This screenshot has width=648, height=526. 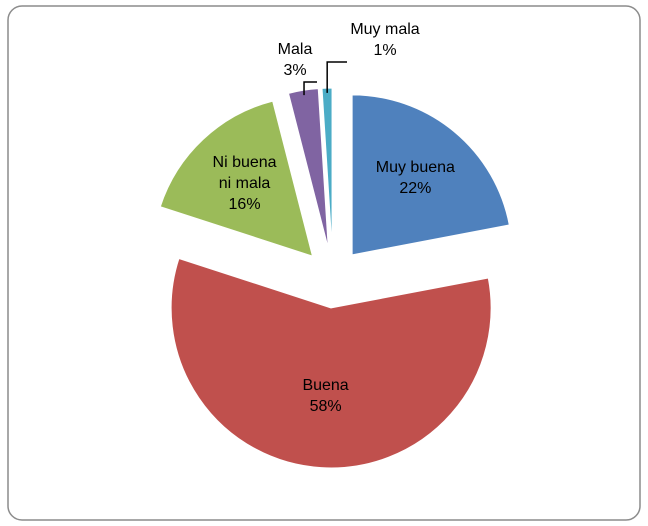 I want to click on category-label: Buena, so click(x=325, y=385).